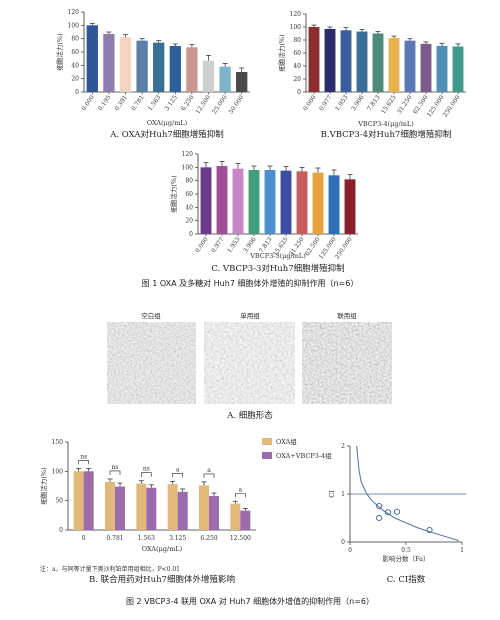  What do you see at coordinates (220, 104) in the screenshot?
I see `x-tick-label: 25.000` at bounding box center [220, 104].